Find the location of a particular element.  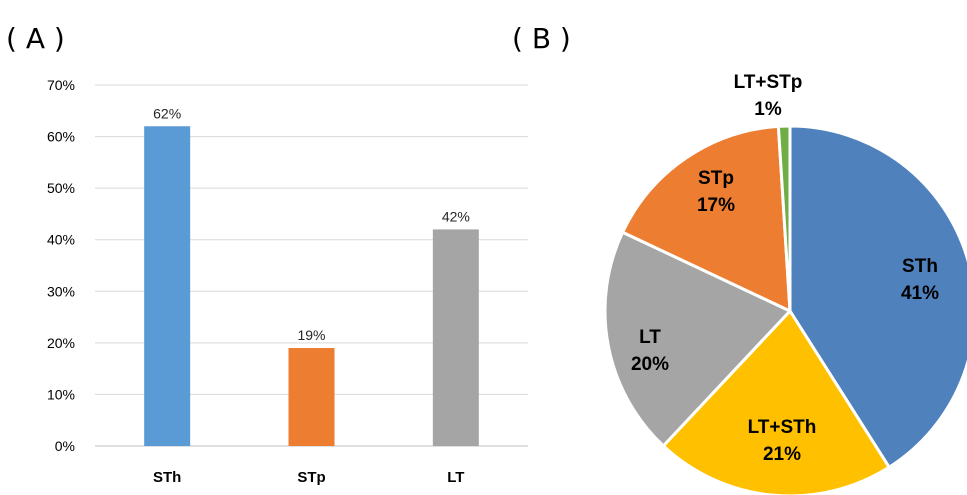

panel-a-label: ( A ) is located at coordinates (35, 38).